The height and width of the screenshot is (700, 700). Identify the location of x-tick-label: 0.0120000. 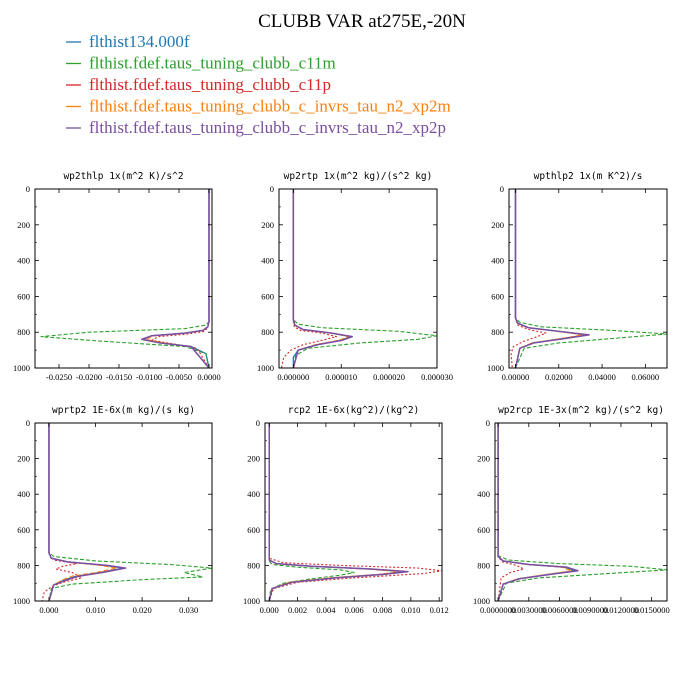
(621, 610).